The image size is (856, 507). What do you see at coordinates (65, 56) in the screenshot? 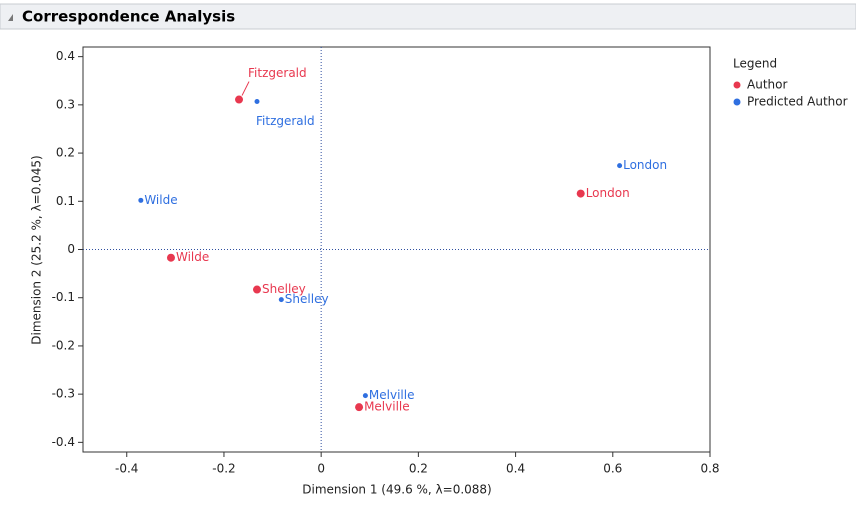
I see `y-tick-label: 0.4` at bounding box center [65, 56].